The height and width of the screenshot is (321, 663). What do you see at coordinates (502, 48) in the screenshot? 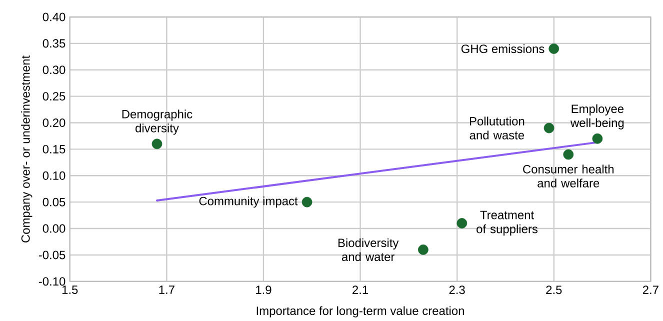
I see `annotation: GHG emissions` at bounding box center [502, 48].